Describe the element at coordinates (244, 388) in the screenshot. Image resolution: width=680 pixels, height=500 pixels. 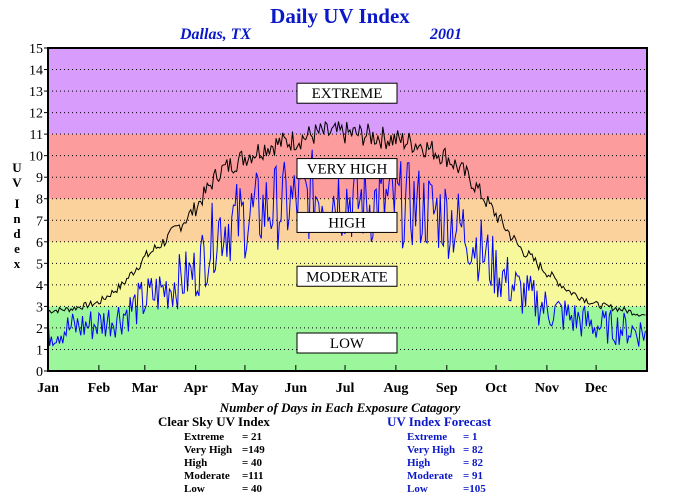
I see `x-tick-label: May` at that location.